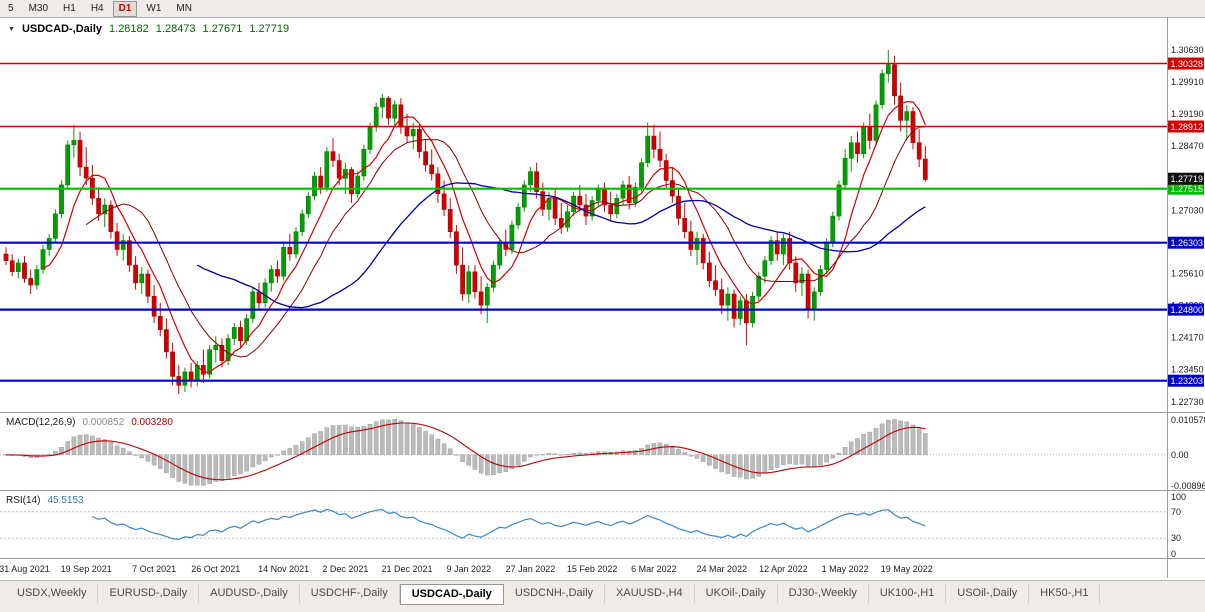 This screenshot has width=1205, height=612. Describe the element at coordinates (11, 8) in the screenshot. I see `period-button-5: 5` at that location.